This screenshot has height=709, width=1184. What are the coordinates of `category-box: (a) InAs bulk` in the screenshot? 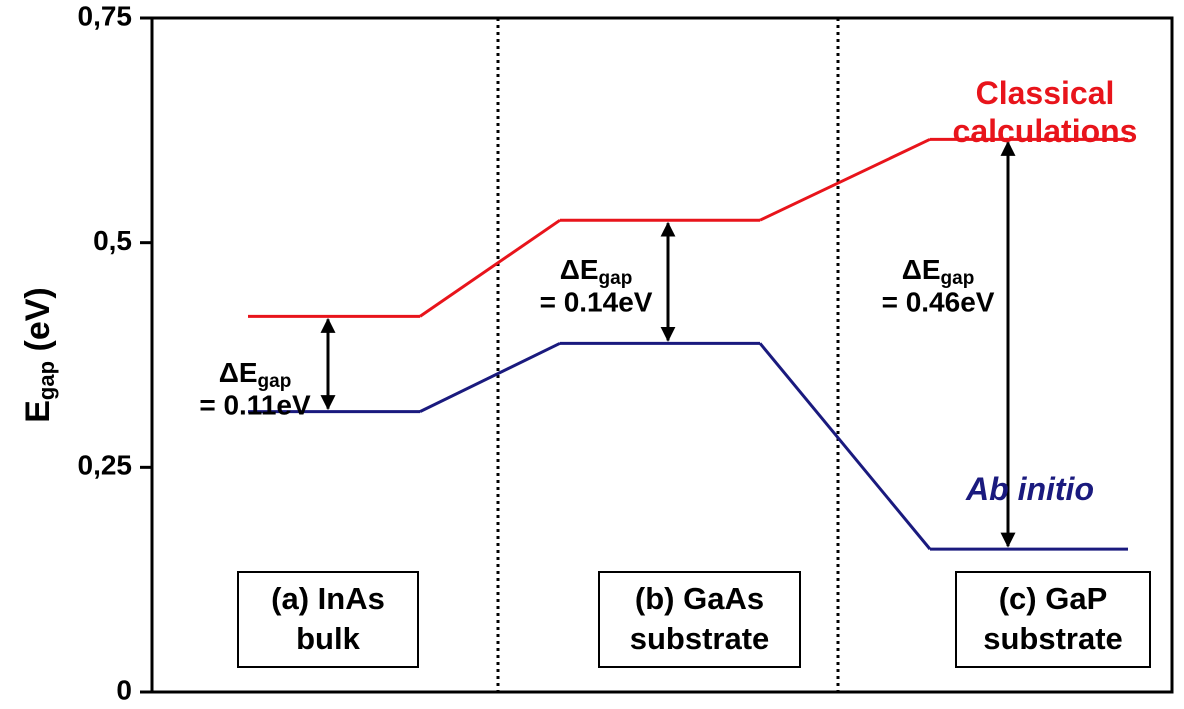 It's located at (328, 619).